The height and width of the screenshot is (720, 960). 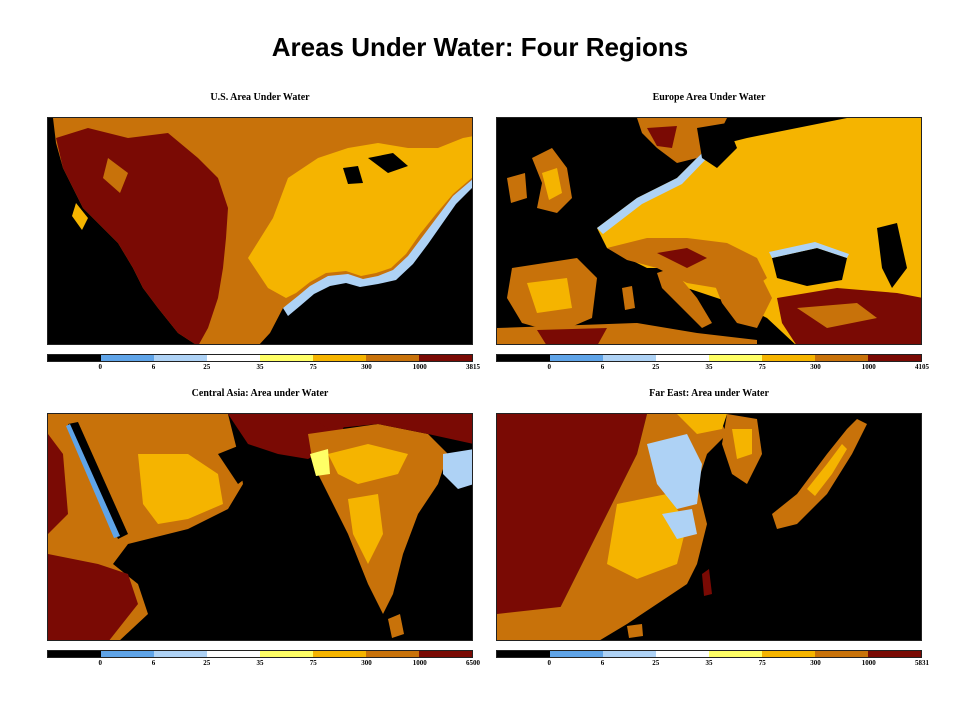 What do you see at coordinates (260, 393) in the screenshot?
I see `panel-title: Central Asia: Area under Water` at bounding box center [260, 393].